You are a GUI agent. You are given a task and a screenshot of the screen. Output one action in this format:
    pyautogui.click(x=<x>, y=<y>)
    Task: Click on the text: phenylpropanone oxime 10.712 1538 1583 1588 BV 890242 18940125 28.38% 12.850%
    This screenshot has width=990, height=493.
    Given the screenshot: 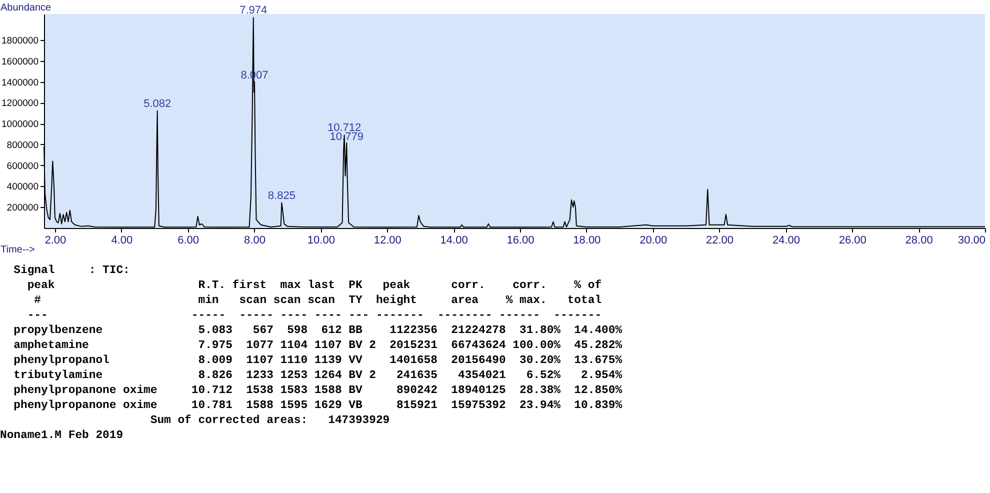 What is the action you would take?
    pyautogui.click(x=318, y=391)
    